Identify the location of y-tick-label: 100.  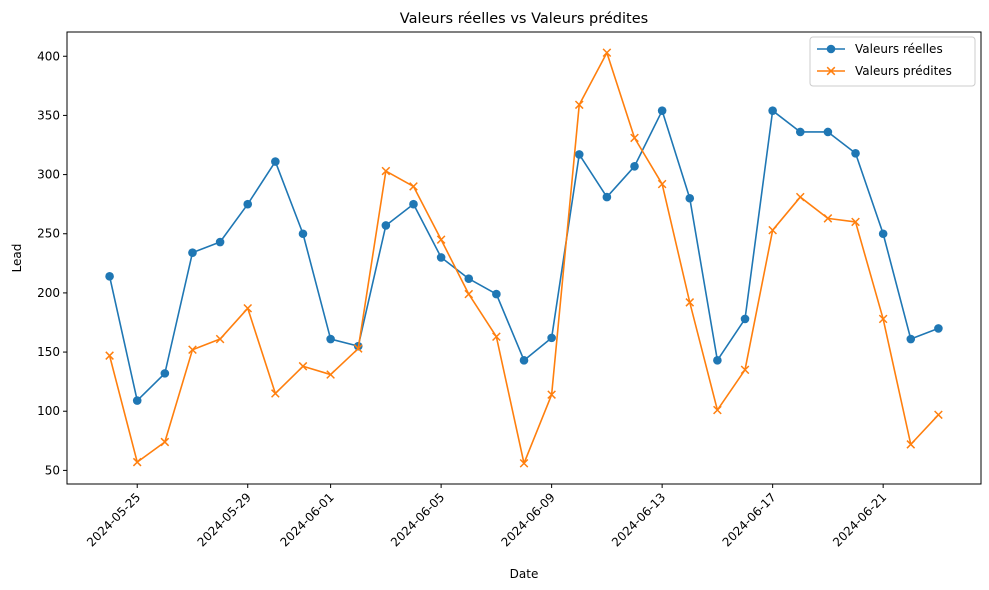
(48, 411).